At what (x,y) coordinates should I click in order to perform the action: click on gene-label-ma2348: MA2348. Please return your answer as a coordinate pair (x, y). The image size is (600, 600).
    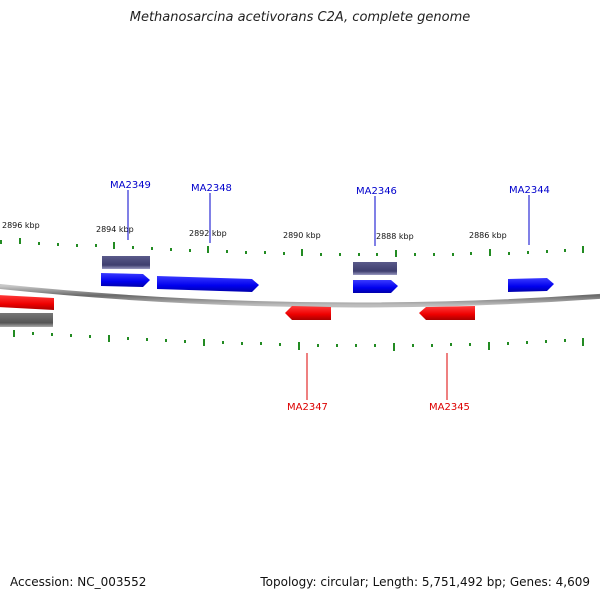
    Looking at the image, I should click on (211, 188).